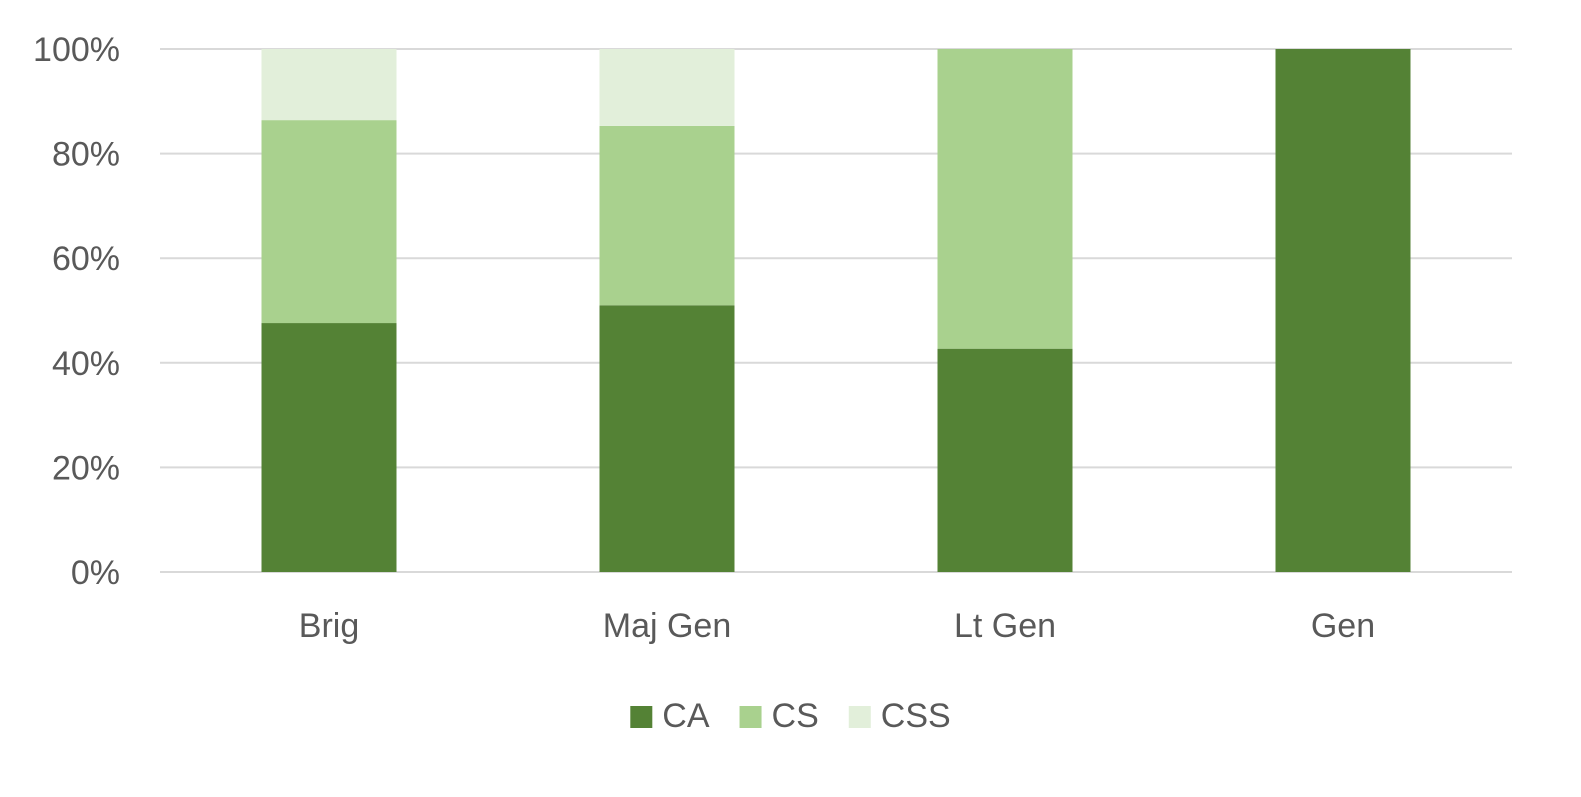 The height and width of the screenshot is (797, 1581). Describe the element at coordinates (837, 626) in the screenshot. I see `x-axis-category-labels: Brig Maj Gen Lt Gen Gen` at that location.